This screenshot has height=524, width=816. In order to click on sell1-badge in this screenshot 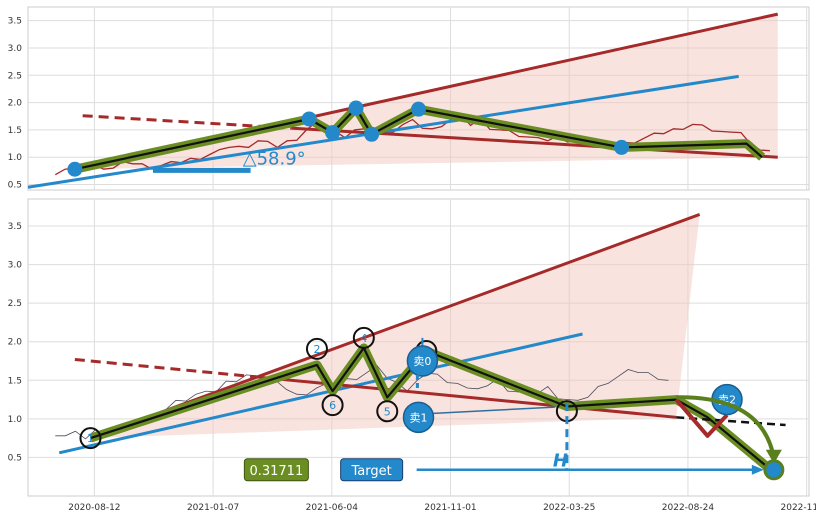, I will do `click(418, 417)`.